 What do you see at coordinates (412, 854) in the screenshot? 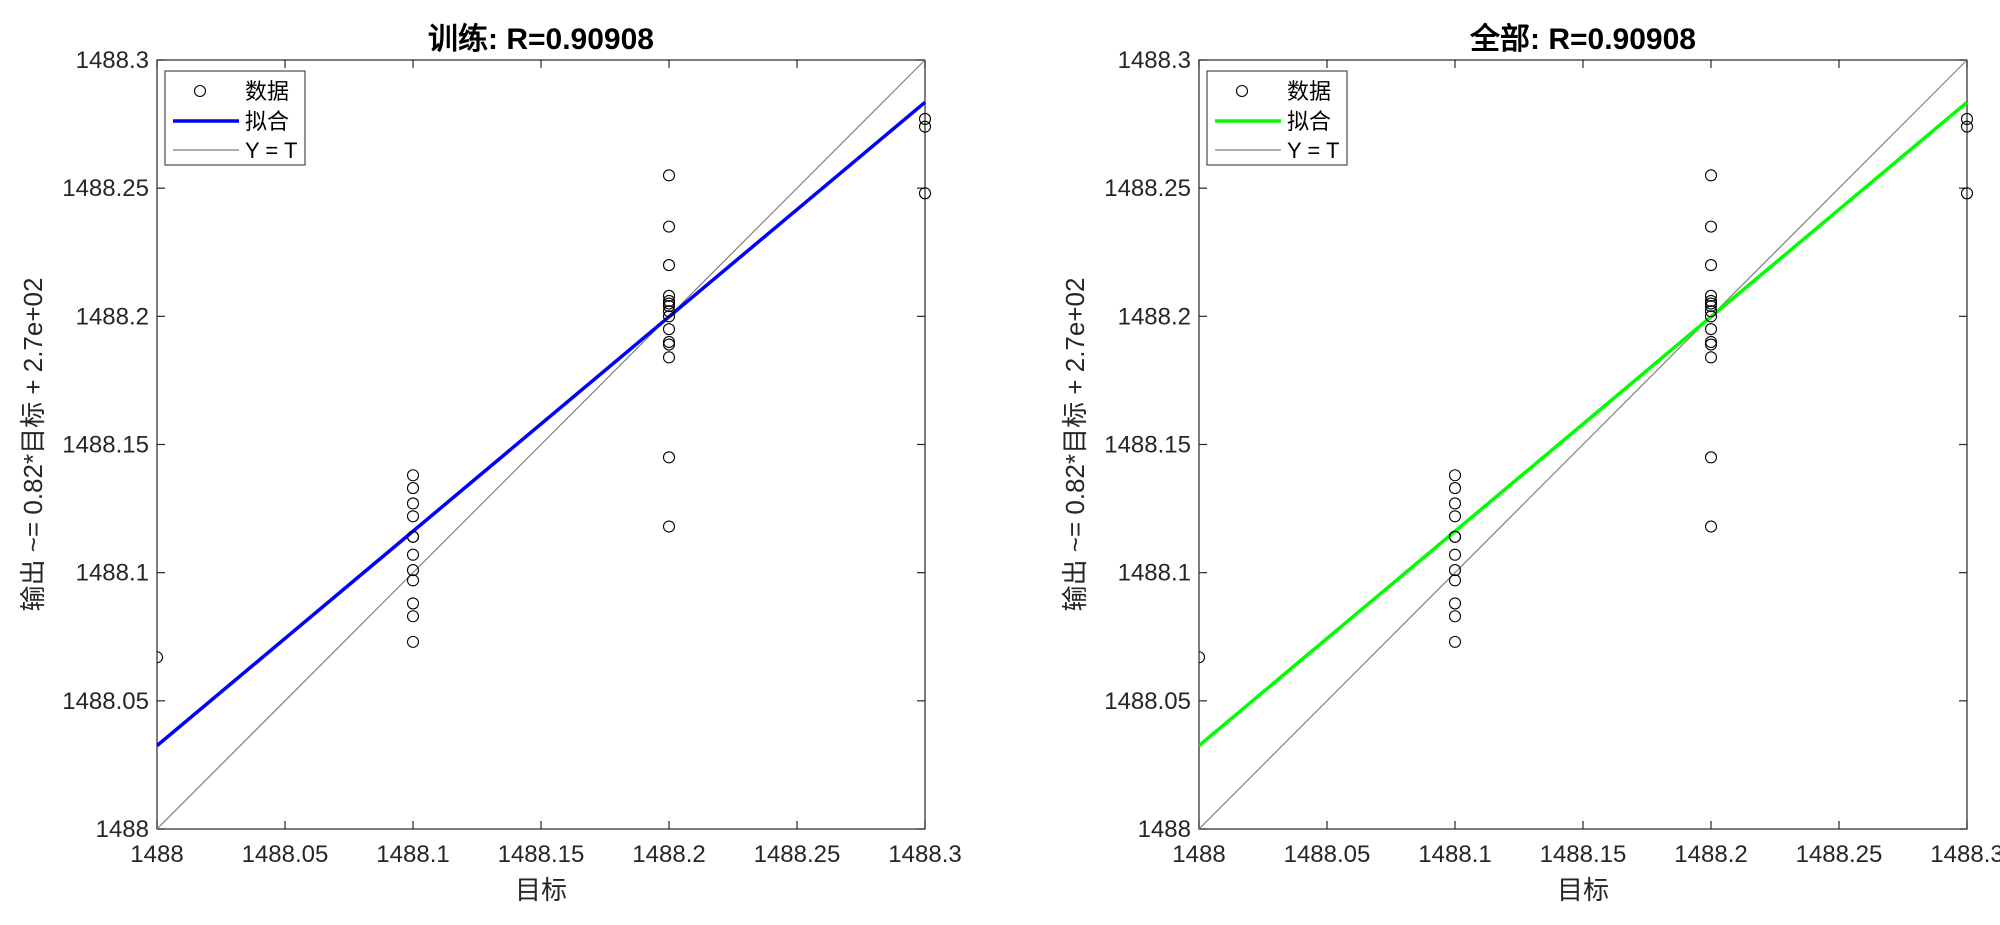
I see `x-tick-label: 1488.1` at bounding box center [412, 854].